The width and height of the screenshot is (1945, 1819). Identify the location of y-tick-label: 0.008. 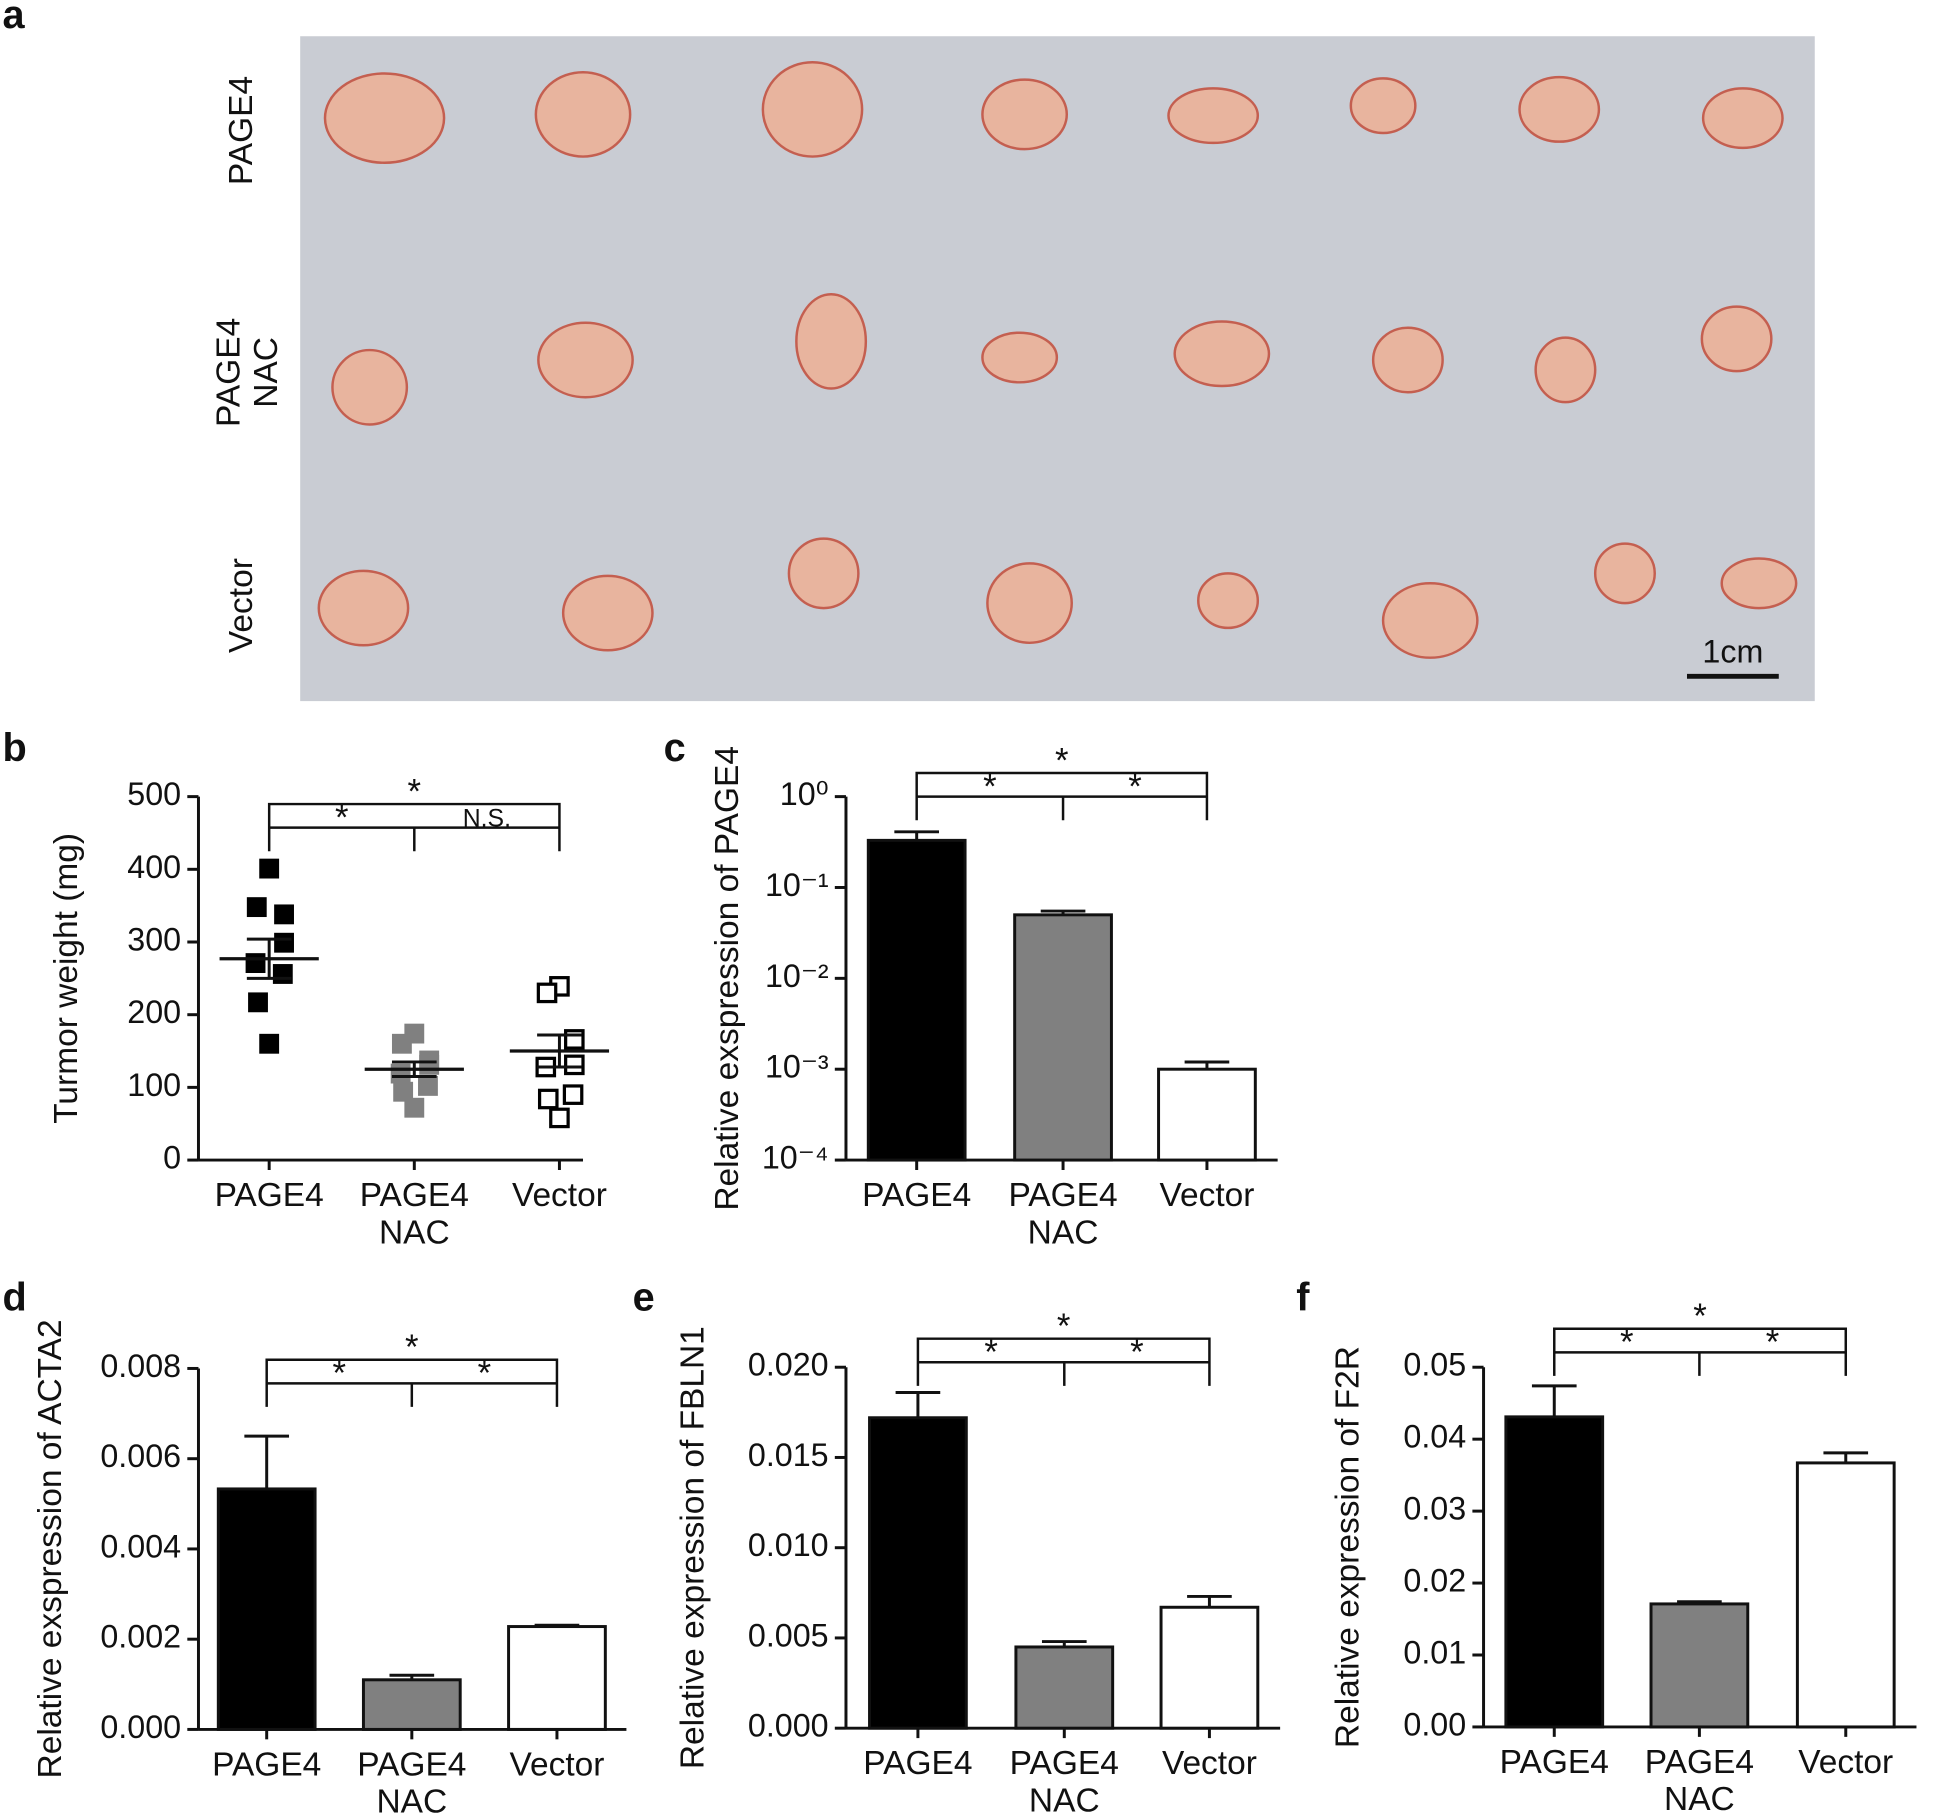
(140, 1366).